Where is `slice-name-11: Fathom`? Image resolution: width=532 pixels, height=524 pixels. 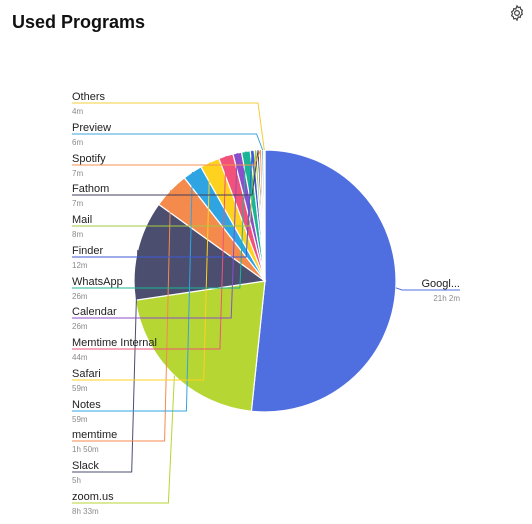 slice-name-11: Fathom is located at coordinates (90, 189).